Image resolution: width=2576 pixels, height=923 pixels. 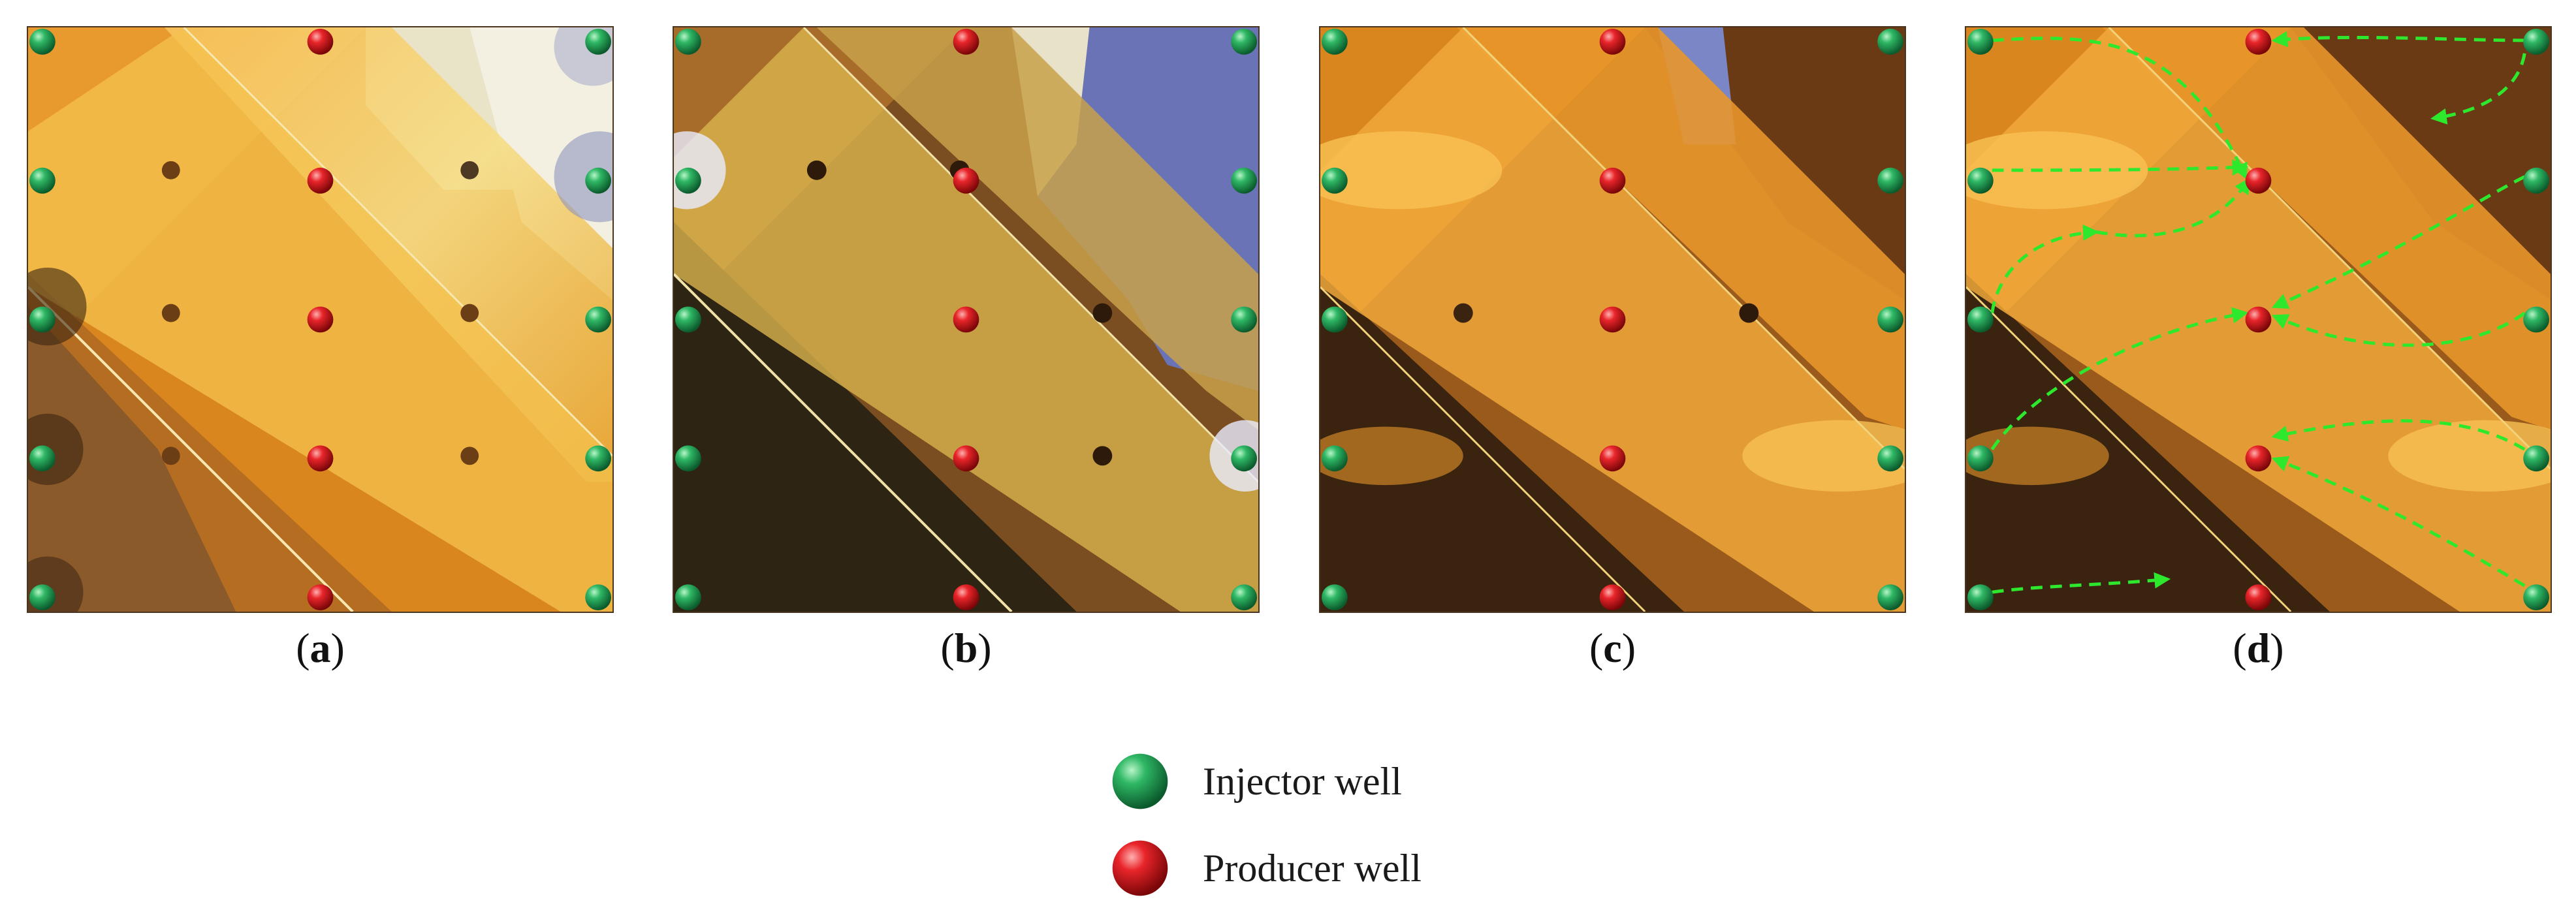 What do you see at coordinates (1612, 648) in the screenshot?
I see `panel-c-caption: (c)` at bounding box center [1612, 648].